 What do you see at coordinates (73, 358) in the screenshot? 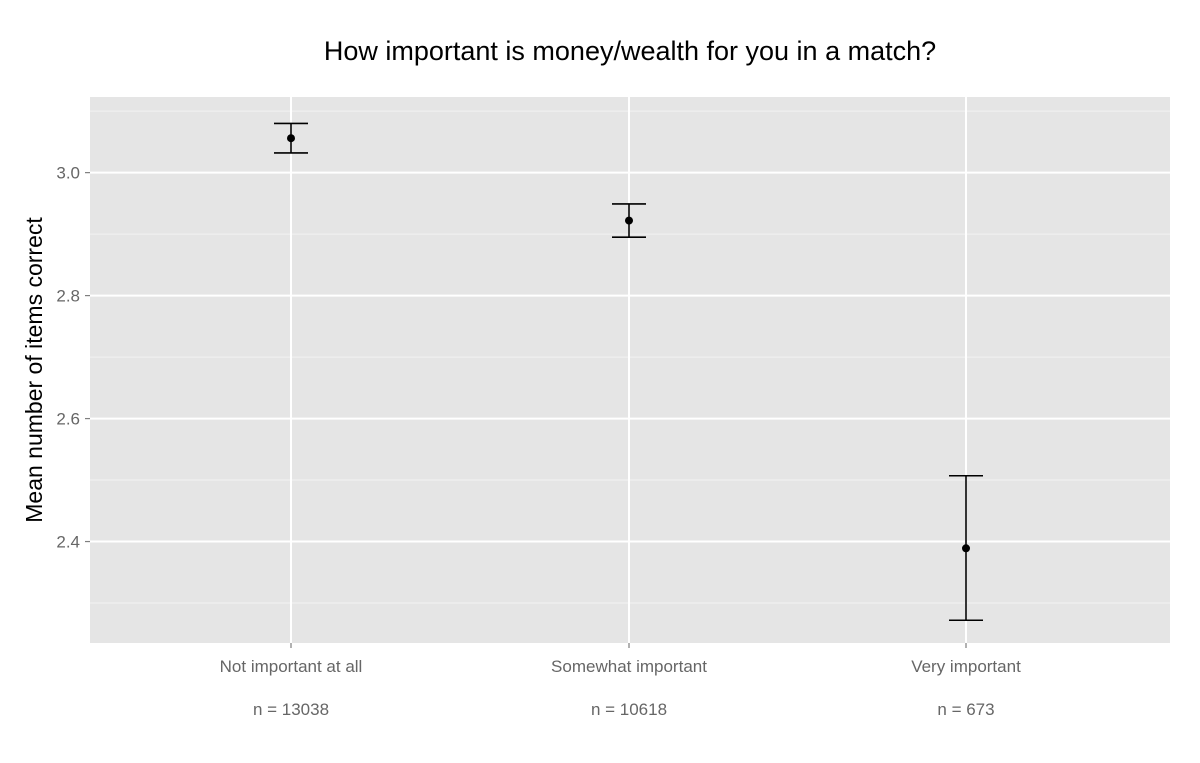
I see `y-axis: 2.4 2.6 2.8 3.0` at bounding box center [73, 358].